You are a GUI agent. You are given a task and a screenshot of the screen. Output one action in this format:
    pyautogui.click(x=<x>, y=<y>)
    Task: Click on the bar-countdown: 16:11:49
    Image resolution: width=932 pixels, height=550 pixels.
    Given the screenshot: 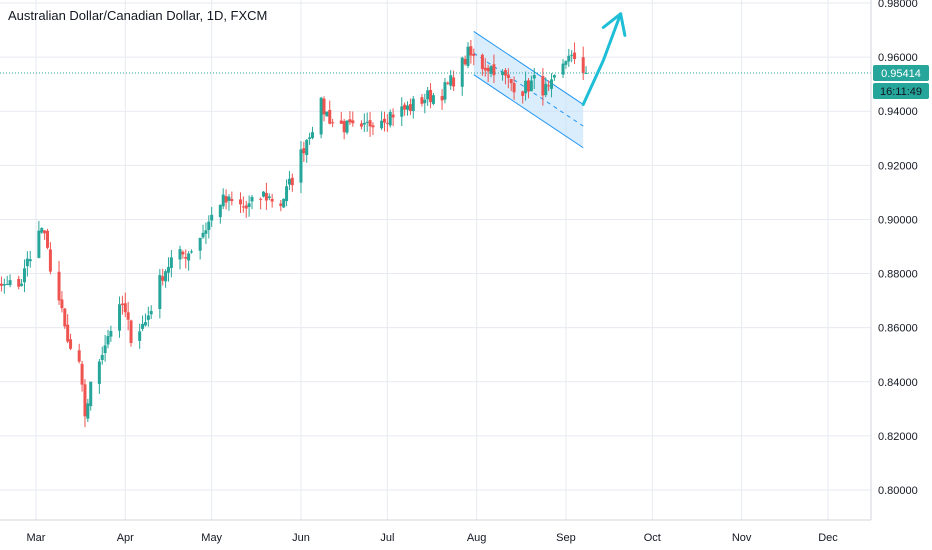 What is the action you would take?
    pyautogui.click(x=901, y=92)
    